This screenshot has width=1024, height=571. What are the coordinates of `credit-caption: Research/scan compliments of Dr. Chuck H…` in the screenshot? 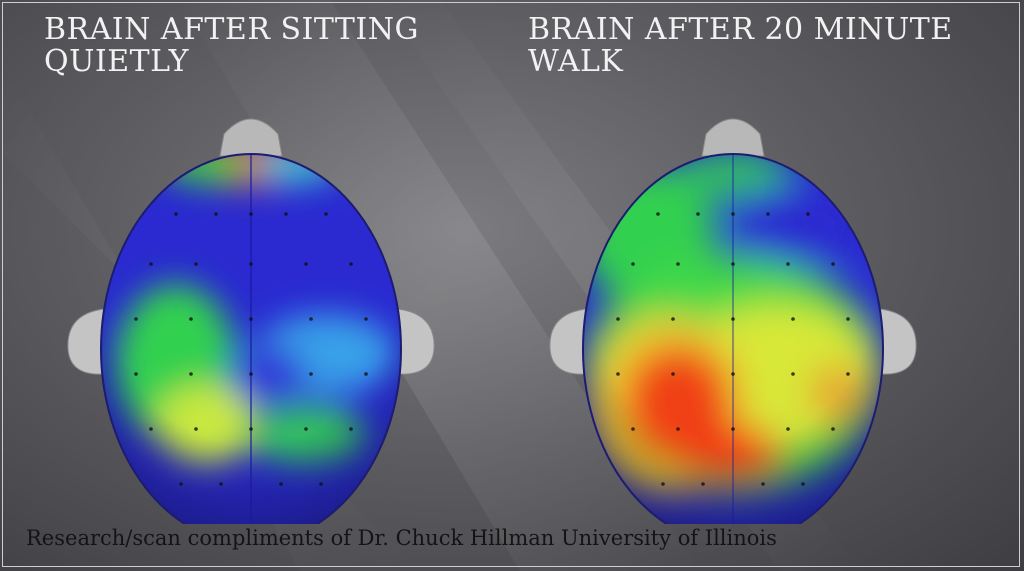 It's located at (401, 538).